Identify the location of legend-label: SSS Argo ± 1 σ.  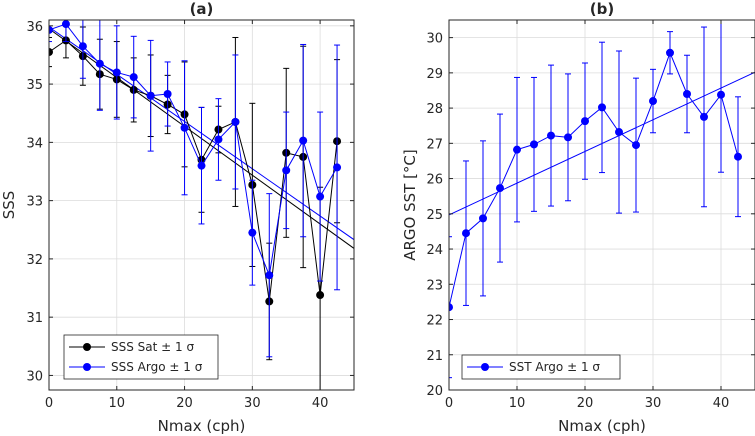
(157, 367).